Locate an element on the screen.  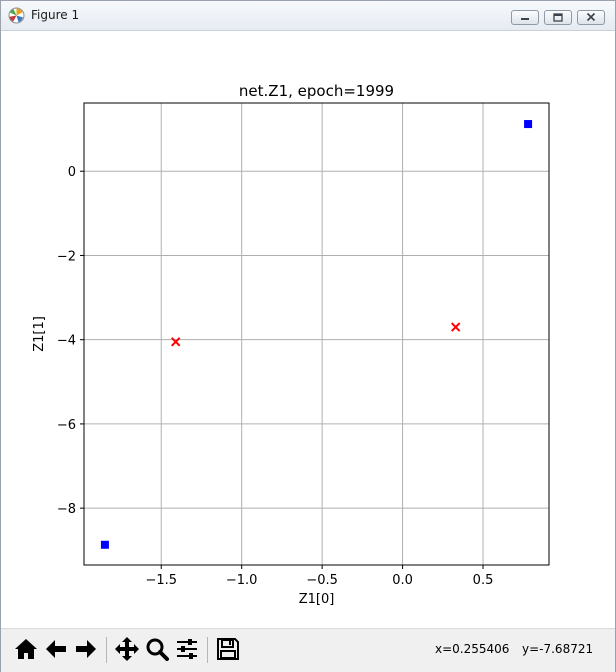
minimize-icon is located at coordinates (525, 19).